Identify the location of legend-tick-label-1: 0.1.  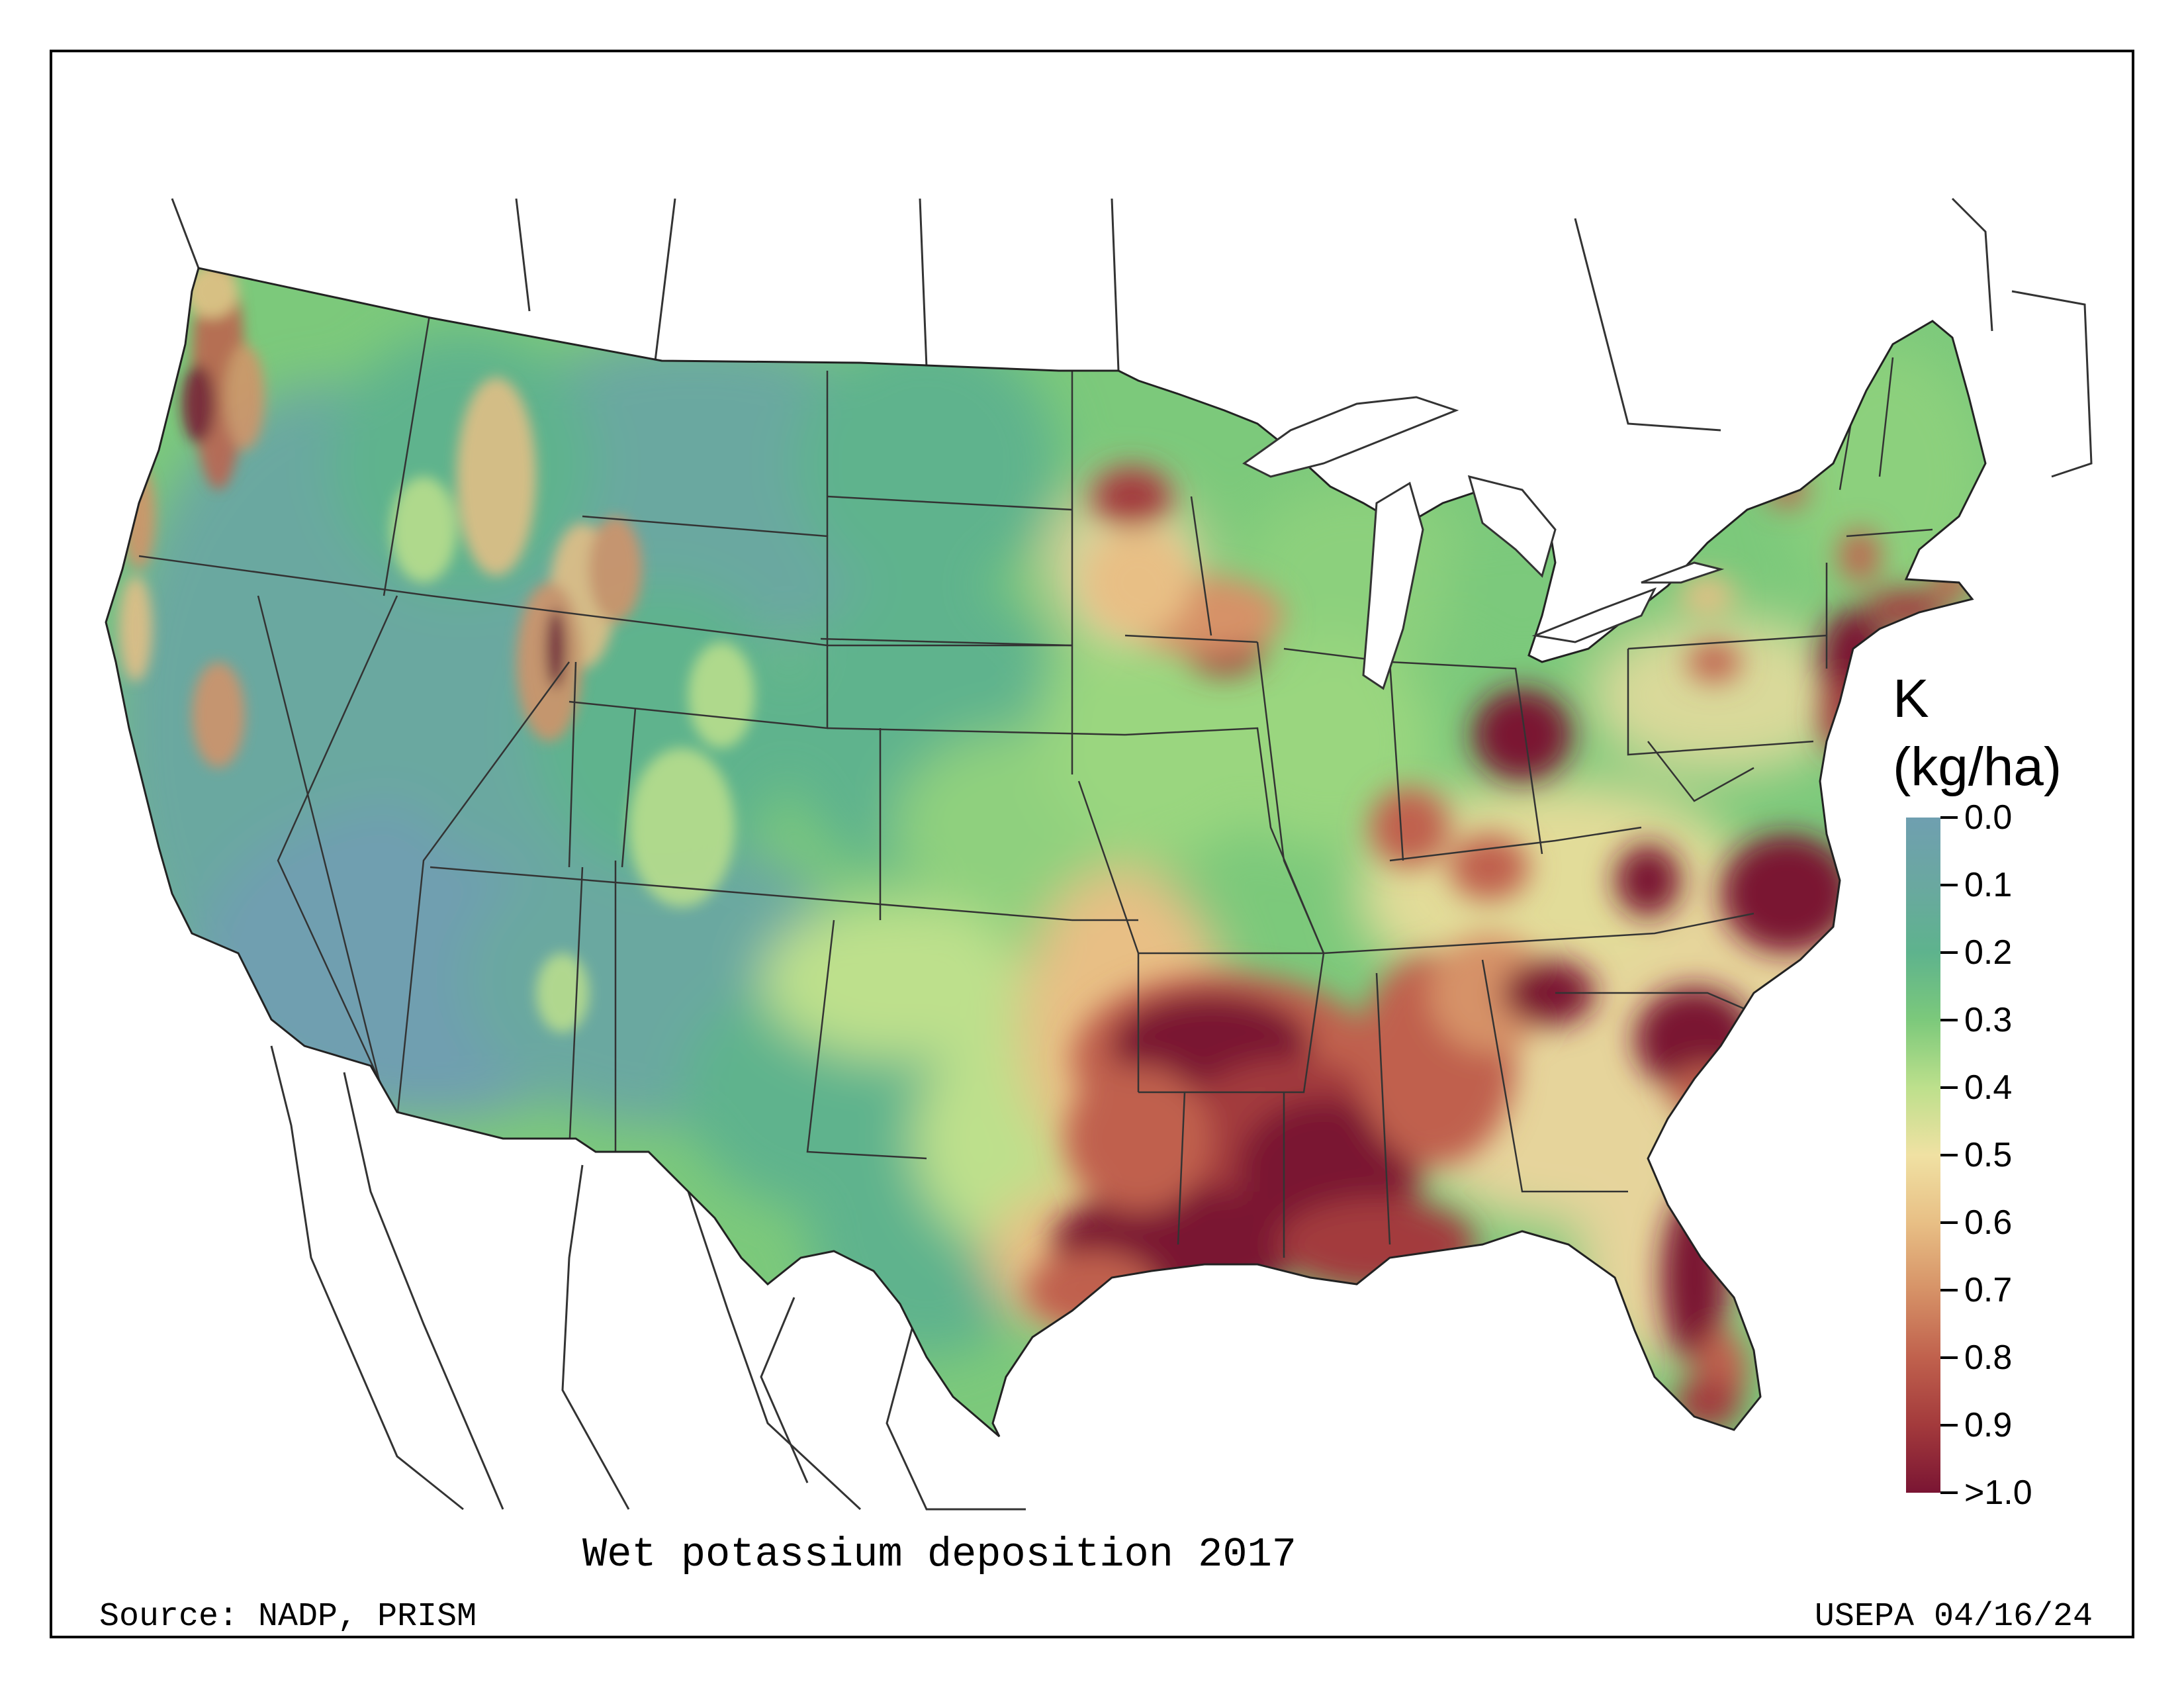
(1988, 885).